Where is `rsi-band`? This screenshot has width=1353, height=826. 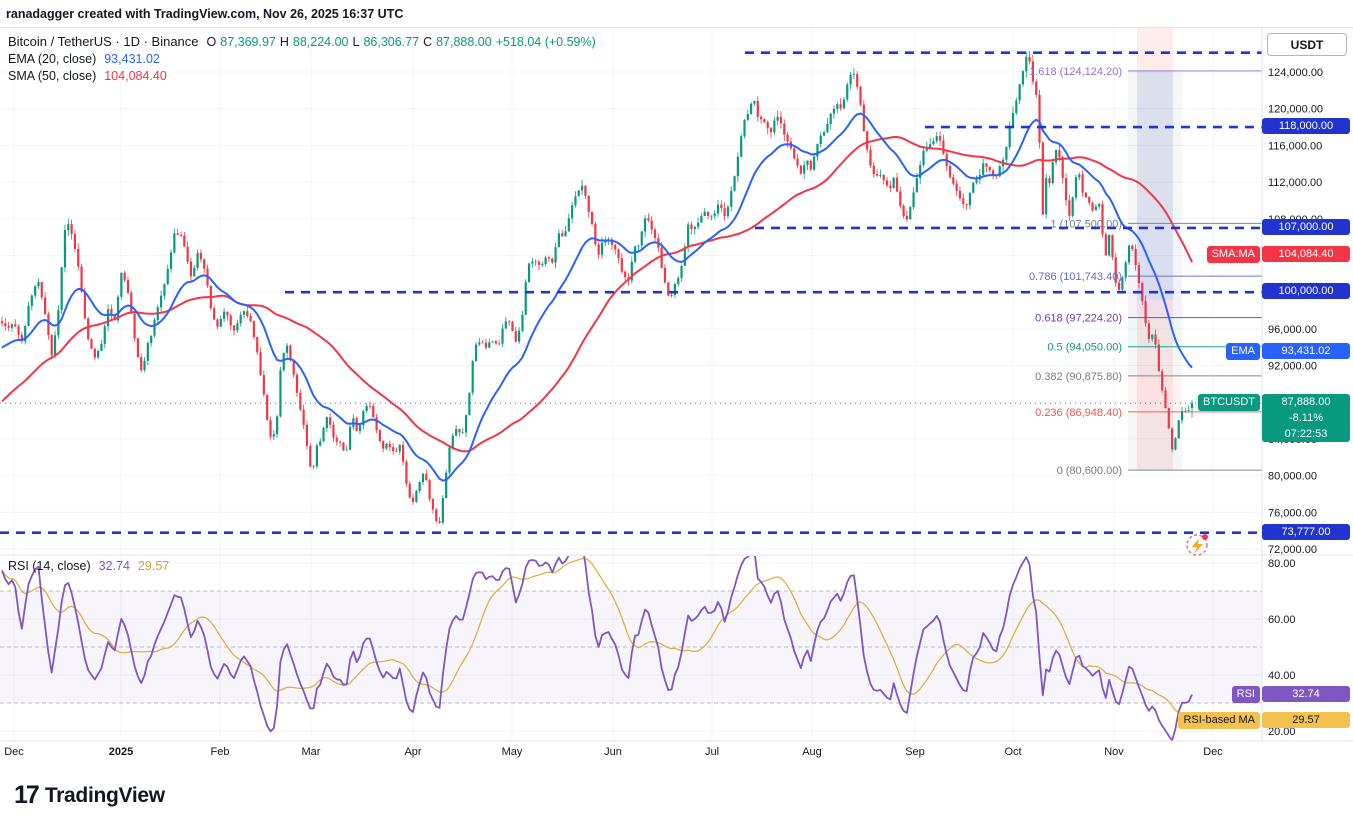 rsi-band is located at coordinates (631, 647).